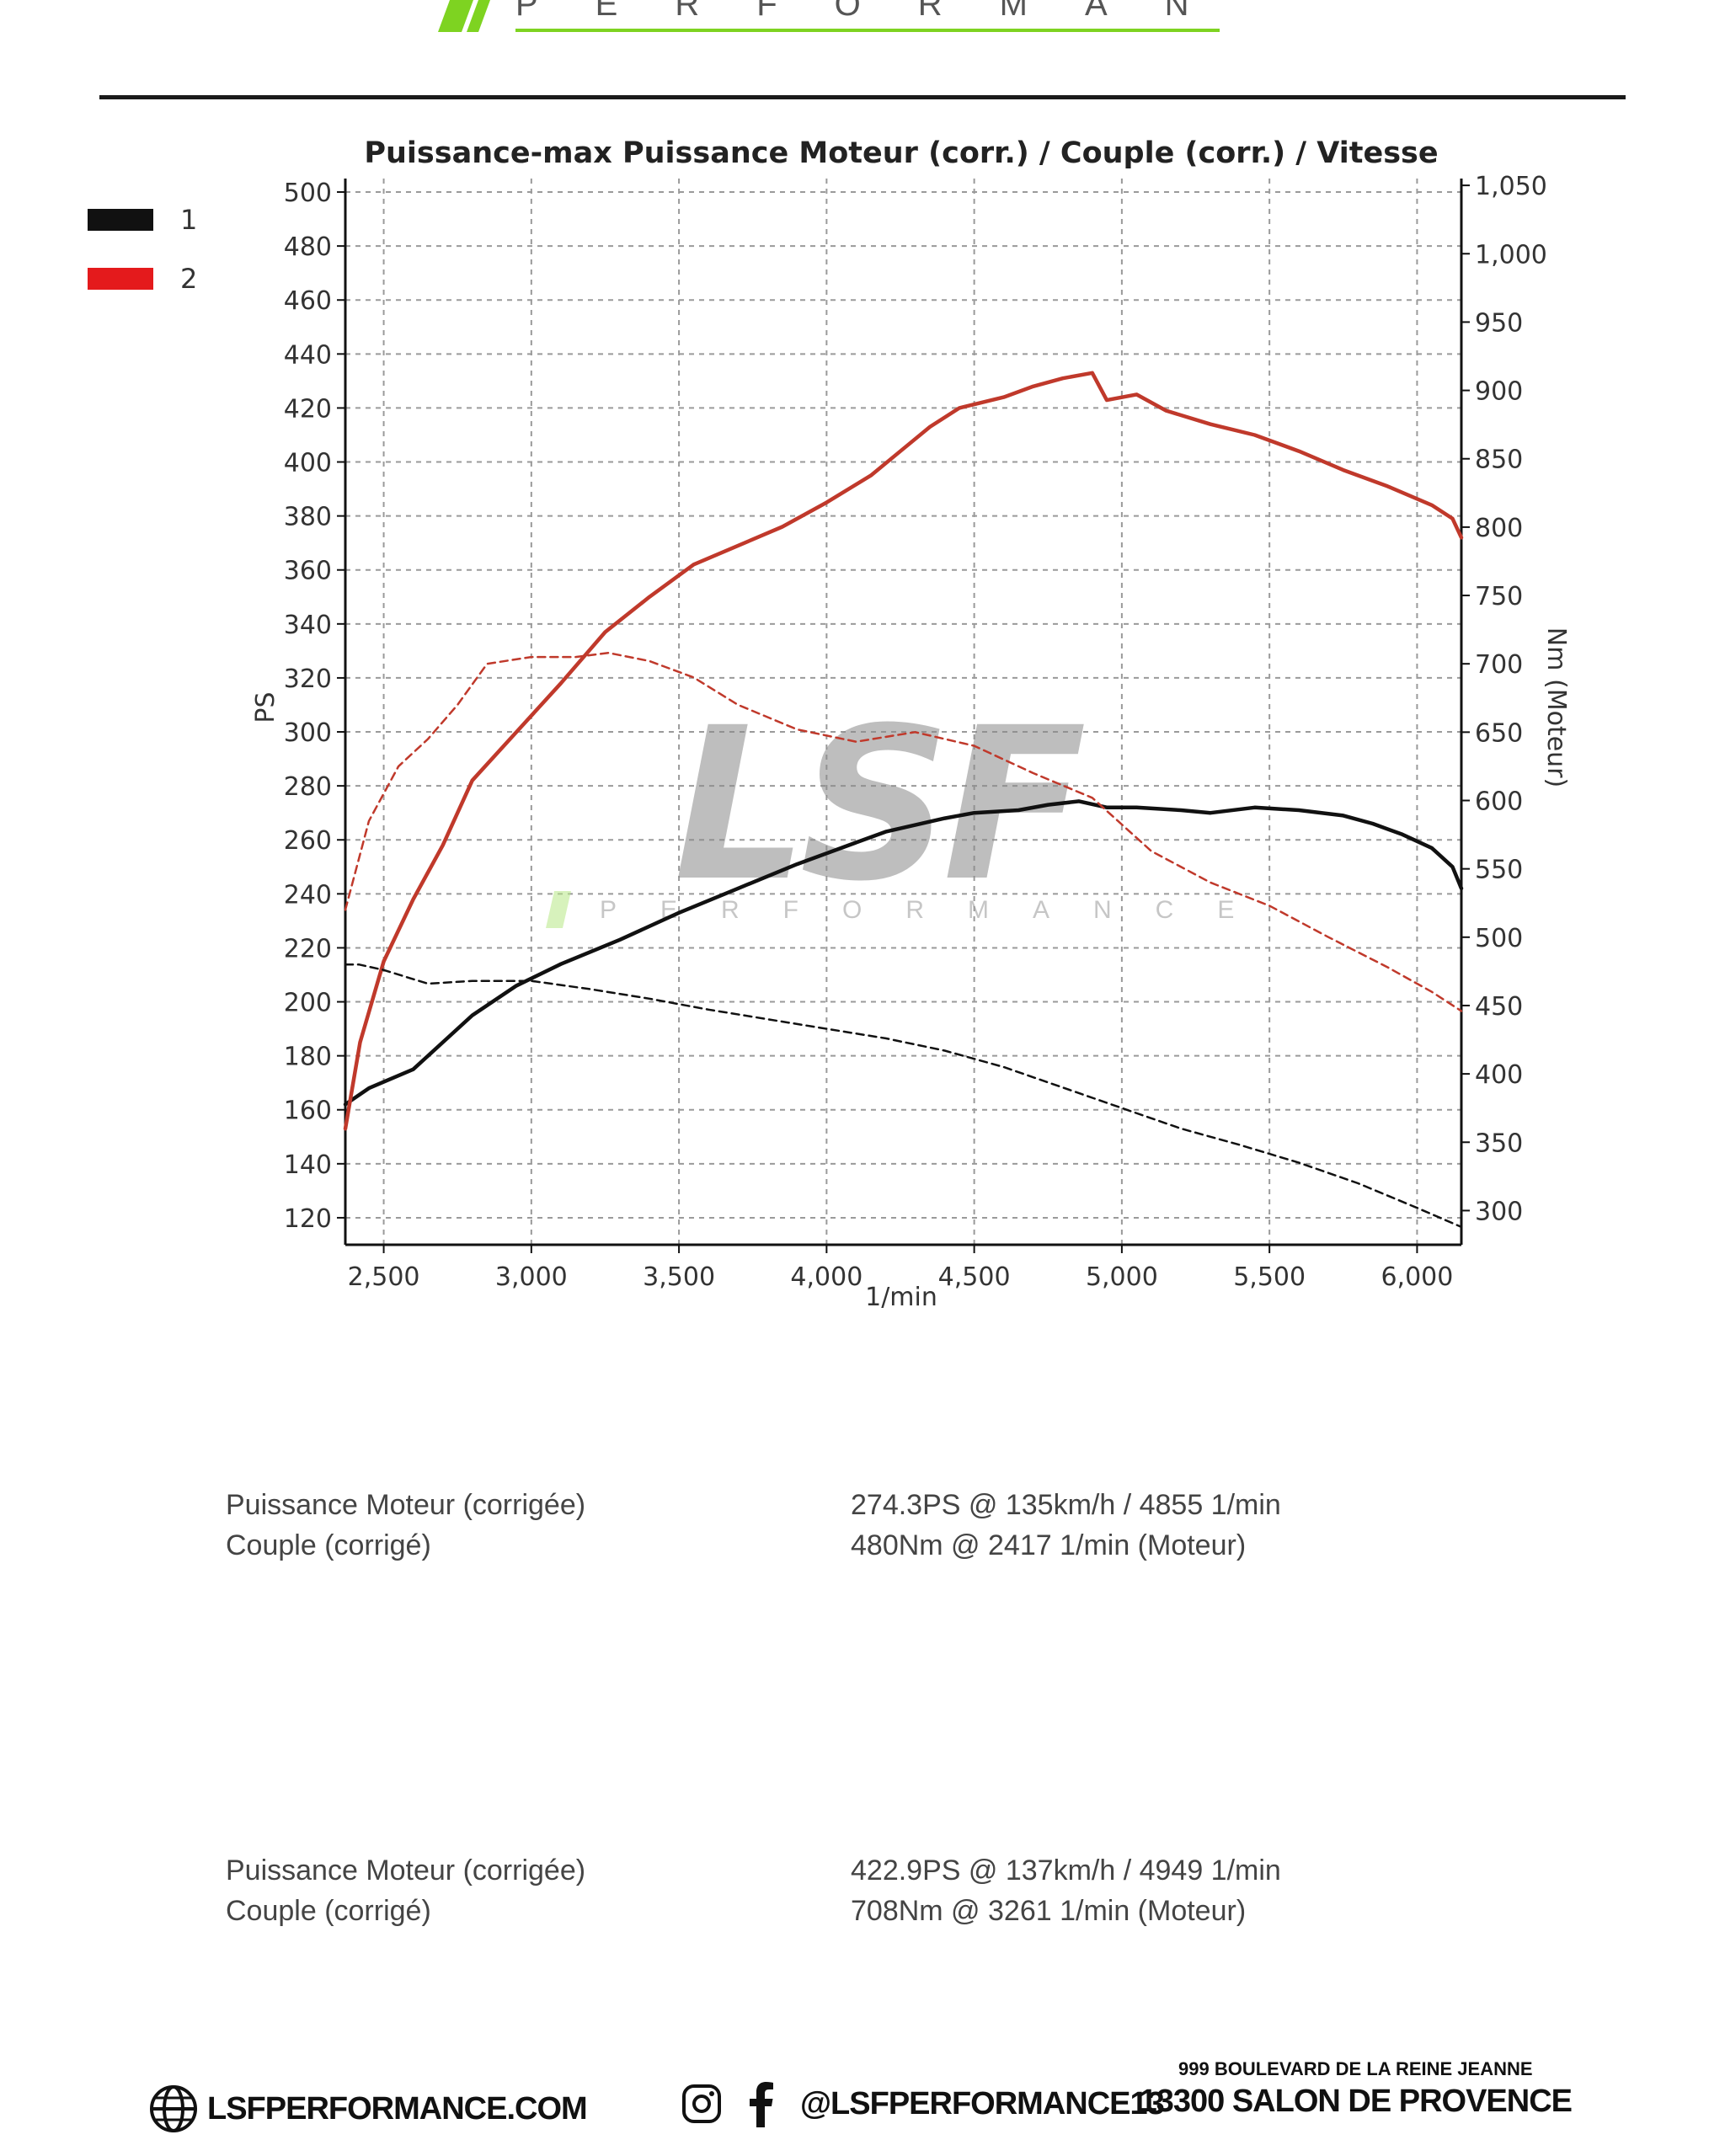  Describe the element at coordinates (1499, 392) in the screenshot. I see `y-right-tick-label: 900` at that location.